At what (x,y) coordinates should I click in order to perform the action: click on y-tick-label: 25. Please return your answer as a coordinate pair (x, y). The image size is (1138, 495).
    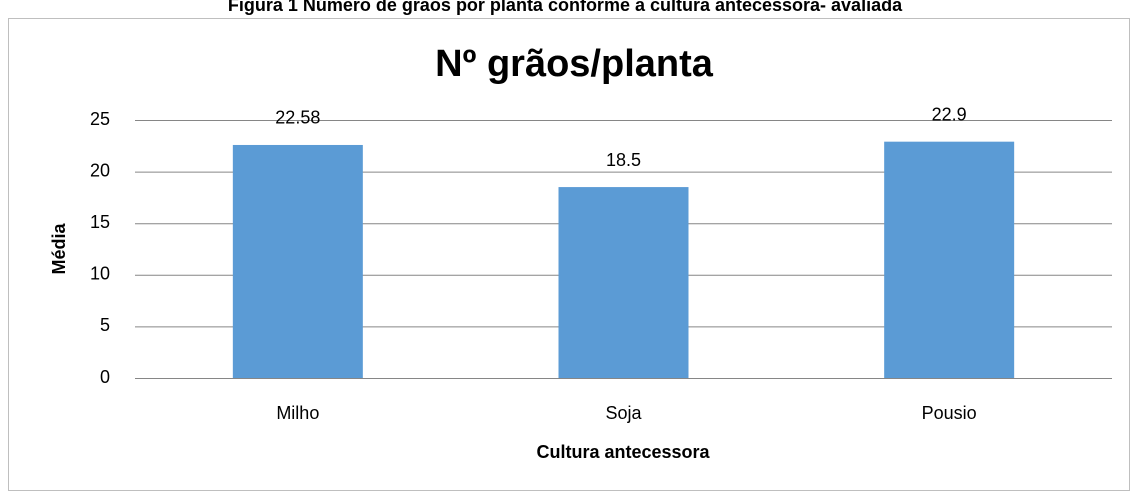
    Looking at the image, I should click on (100, 119).